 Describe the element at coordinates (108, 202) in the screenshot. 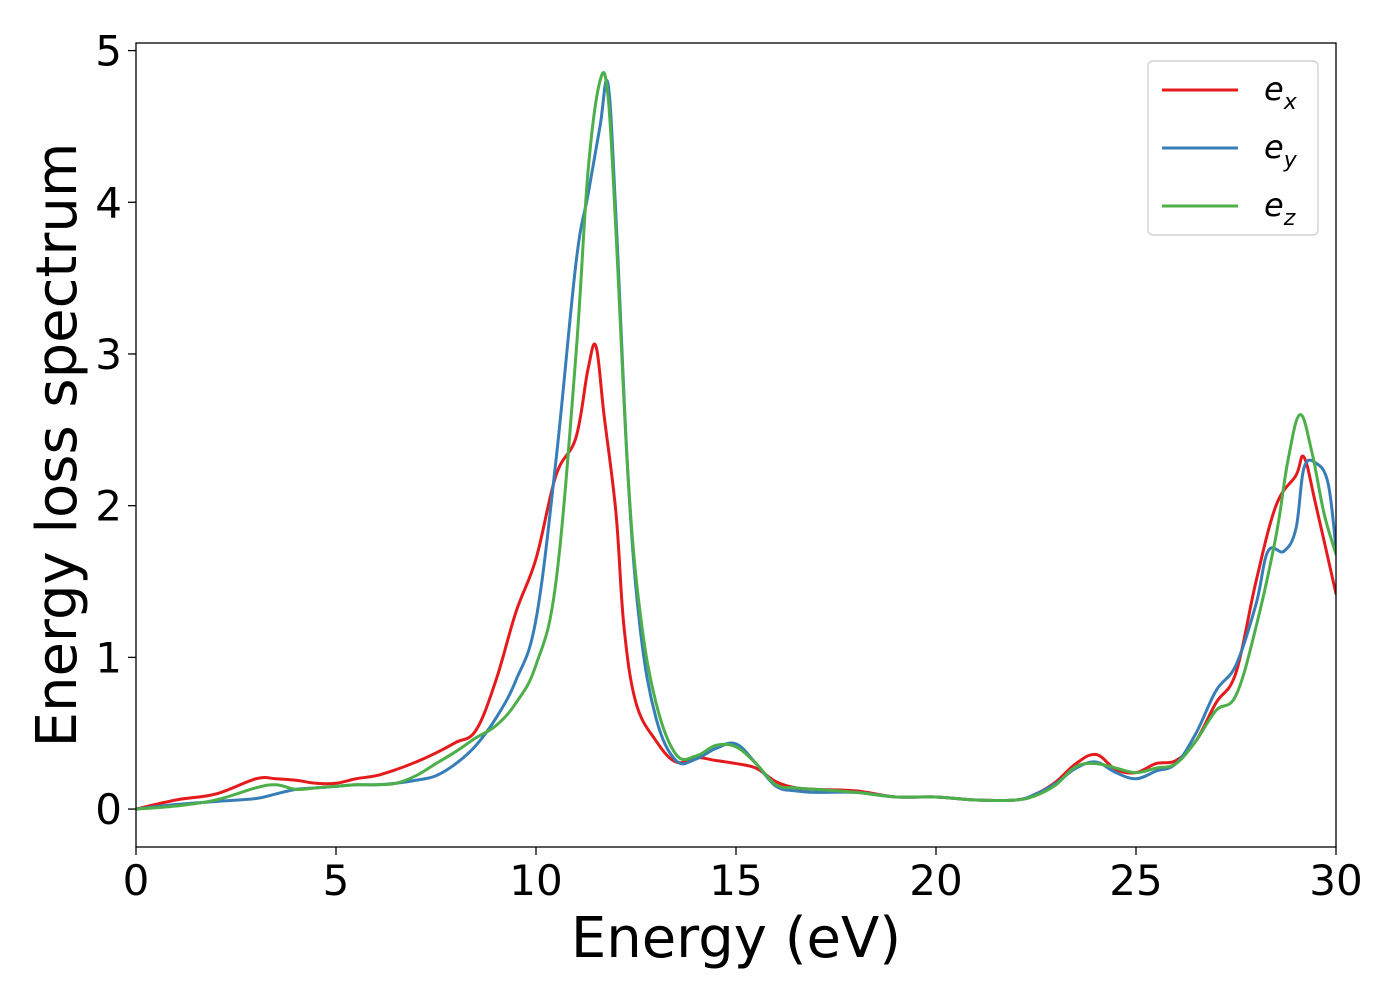

I see `y-tick-label: 4` at that location.